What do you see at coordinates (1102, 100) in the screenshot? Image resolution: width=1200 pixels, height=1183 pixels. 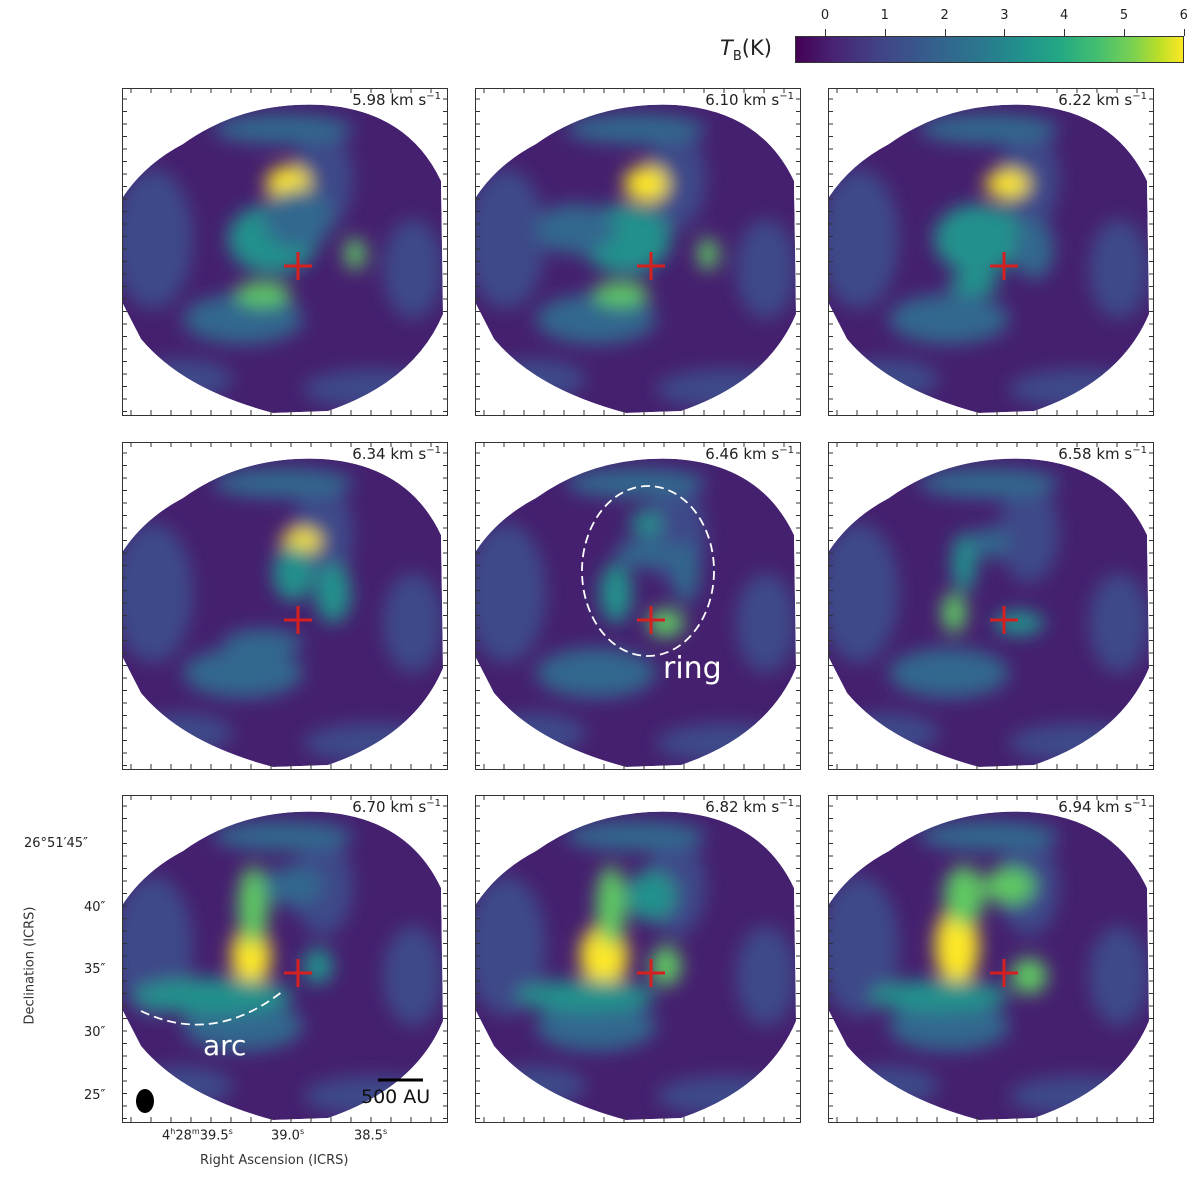 I see `velocity-label: 6.22 km s−1` at bounding box center [1102, 100].